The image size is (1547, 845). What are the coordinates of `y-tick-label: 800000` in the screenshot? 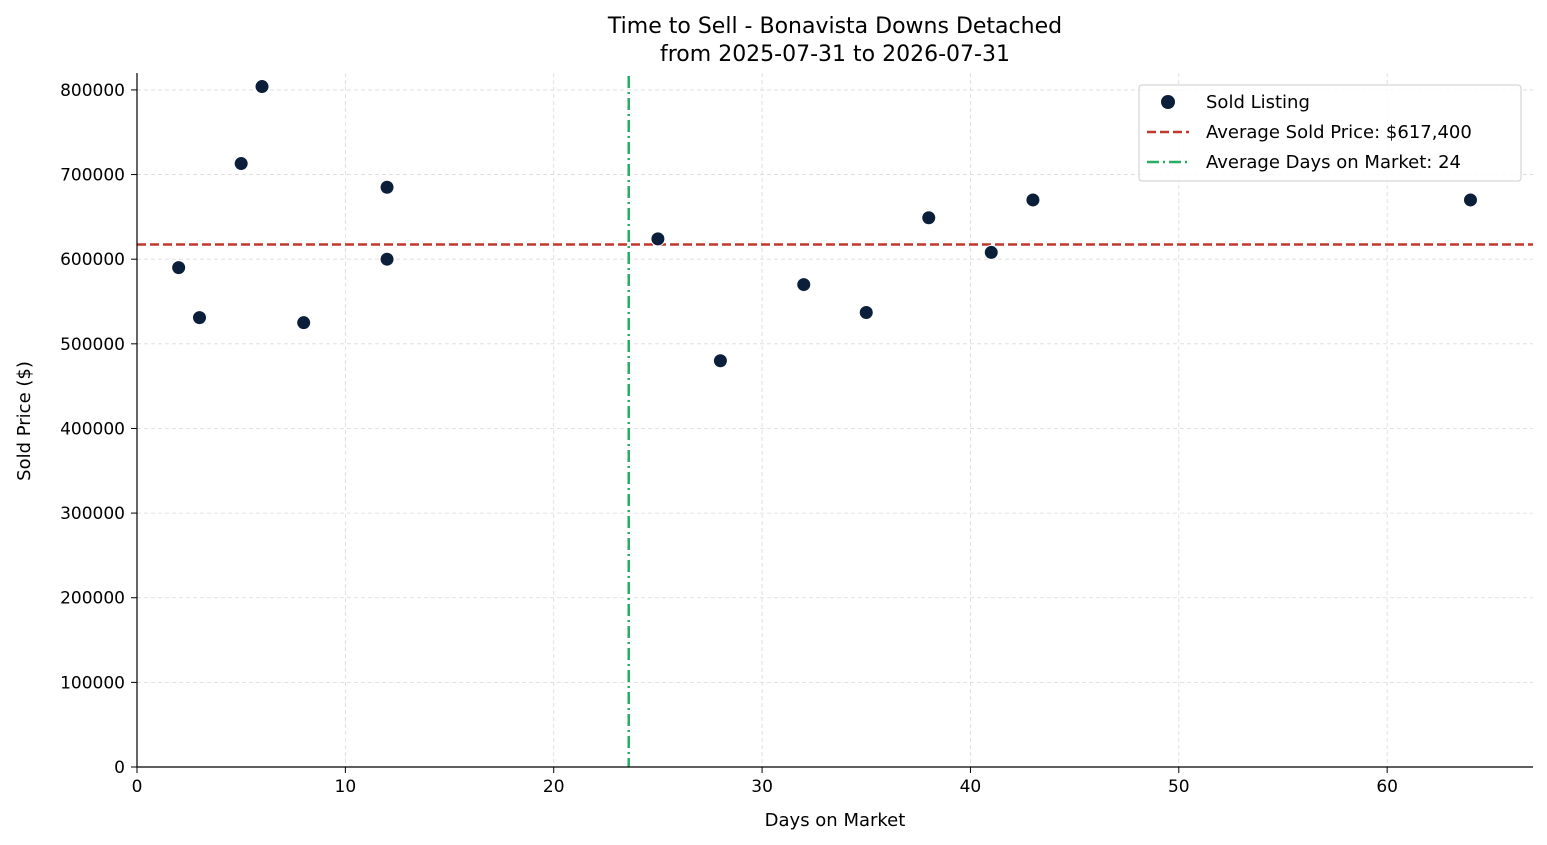 It's located at (92, 91).